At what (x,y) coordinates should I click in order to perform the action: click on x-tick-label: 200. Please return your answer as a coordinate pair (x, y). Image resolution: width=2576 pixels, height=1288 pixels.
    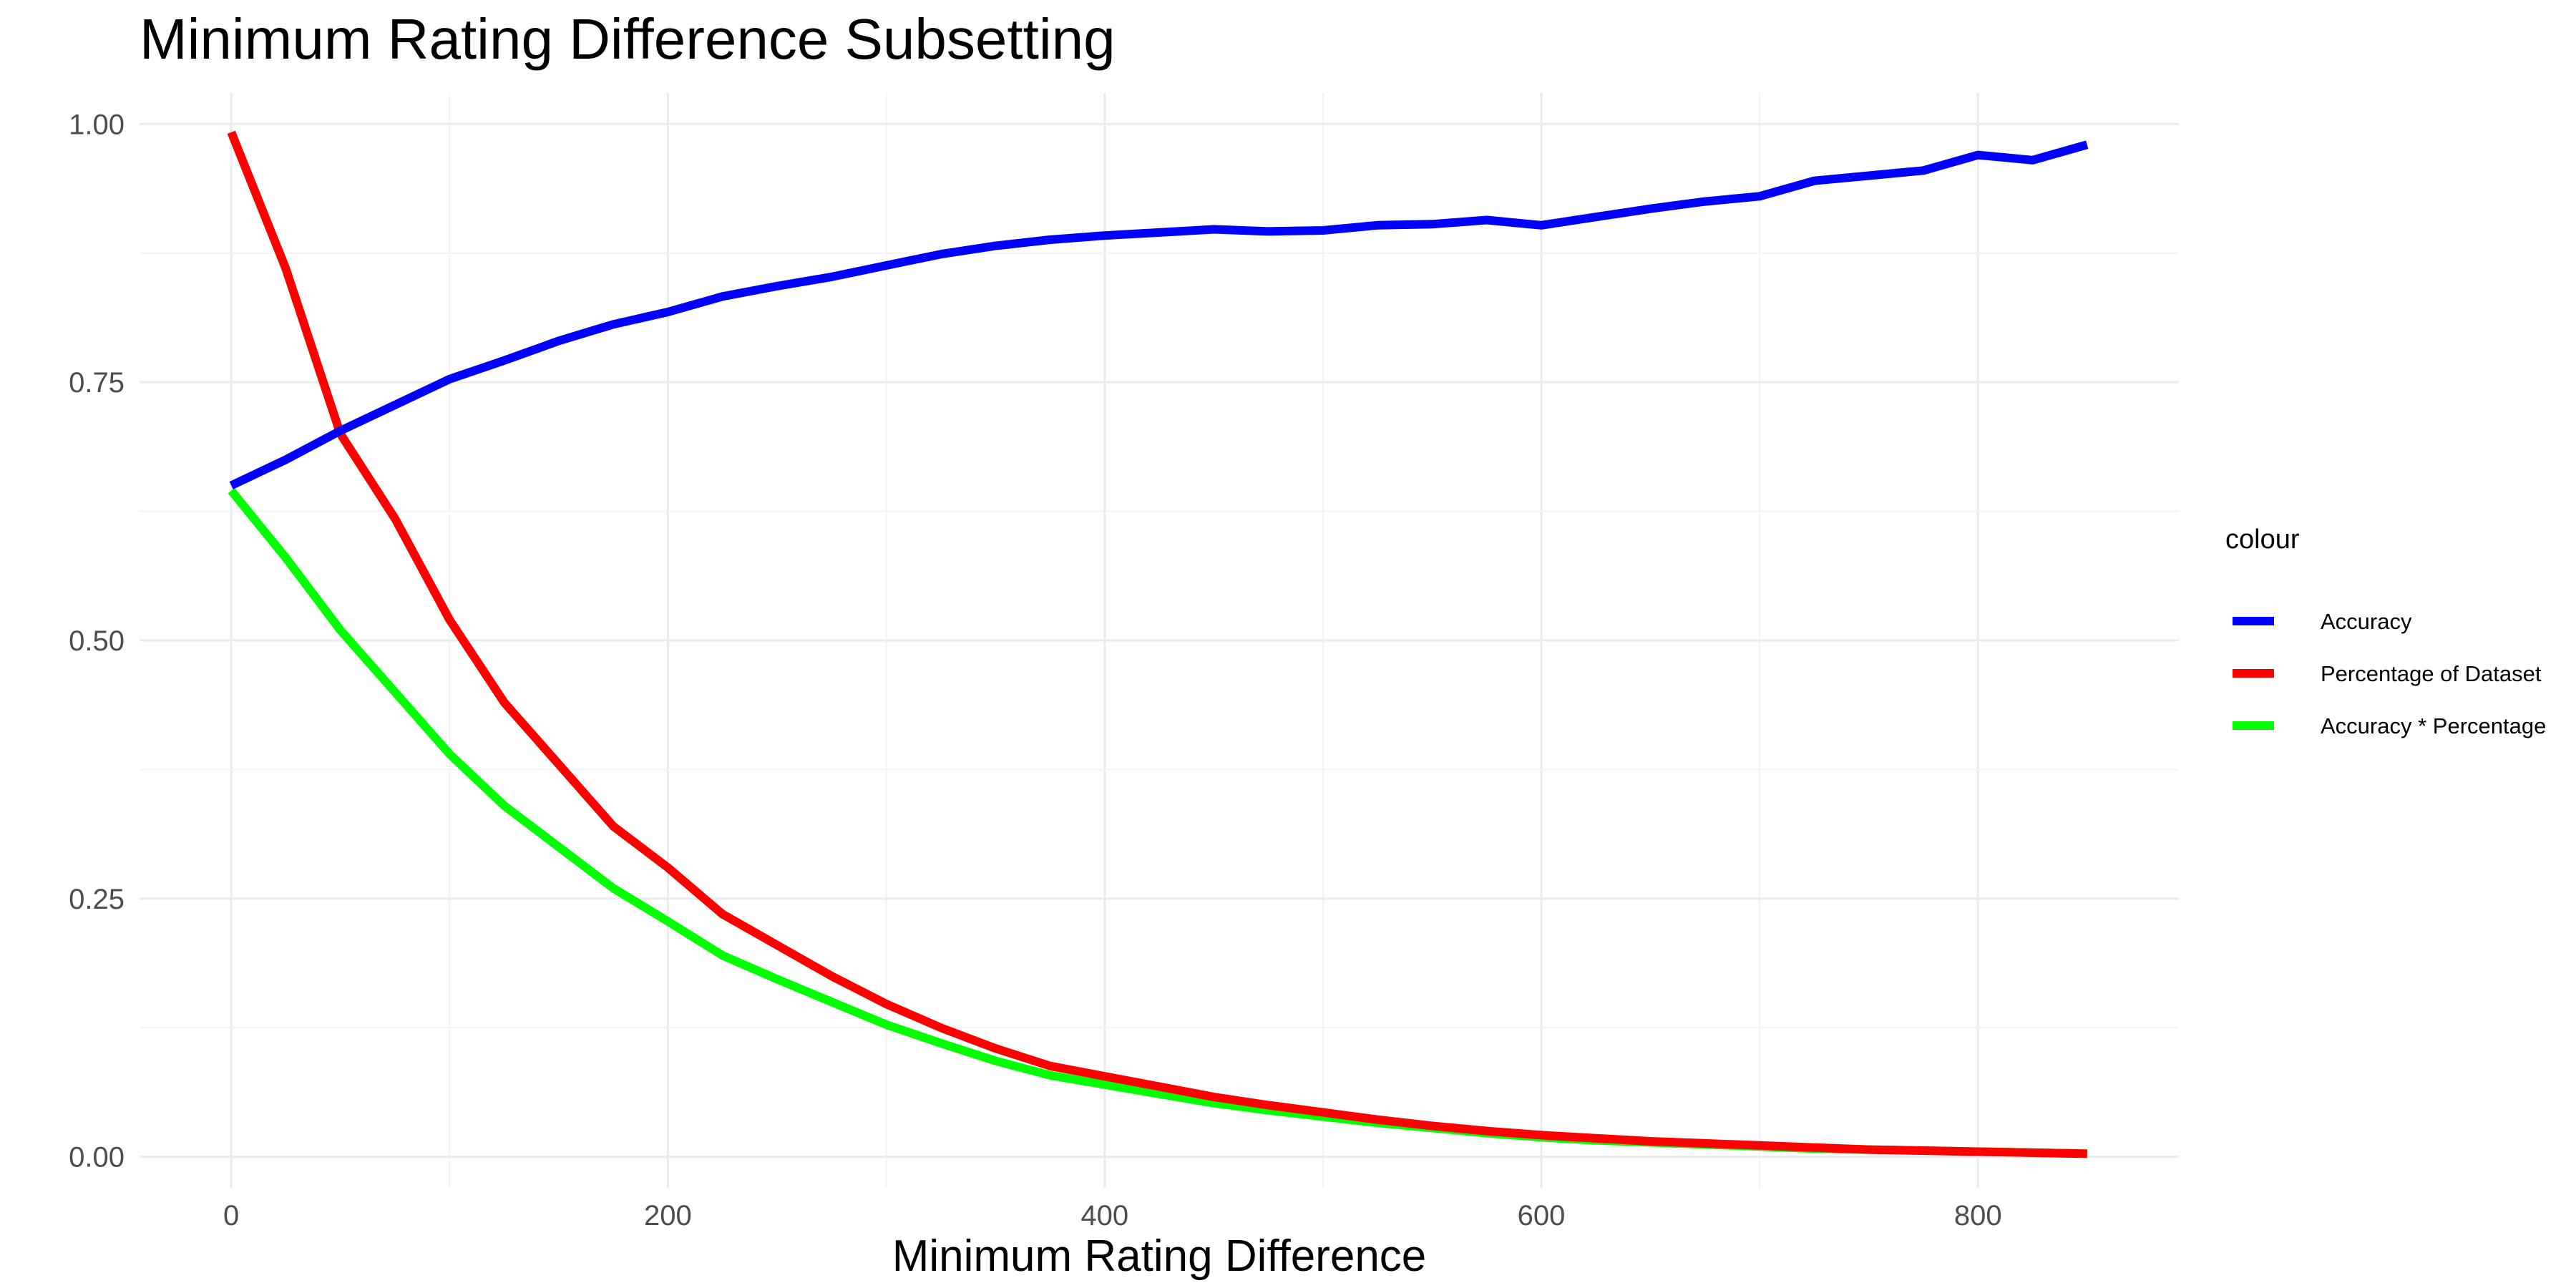
    Looking at the image, I should click on (668, 1215).